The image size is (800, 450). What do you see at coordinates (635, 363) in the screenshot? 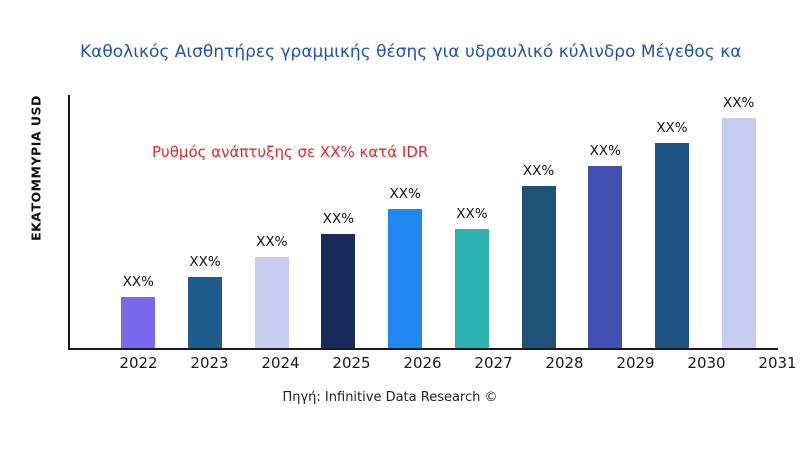
I see `x-tick-label-2029: 2029` at bounding box center [635, 363].